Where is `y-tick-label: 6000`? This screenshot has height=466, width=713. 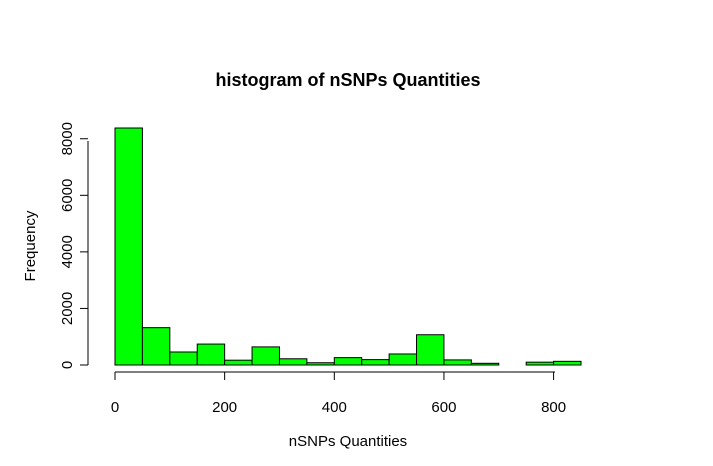 y-tick-label: 6000 is located at coordinates (67, 195).